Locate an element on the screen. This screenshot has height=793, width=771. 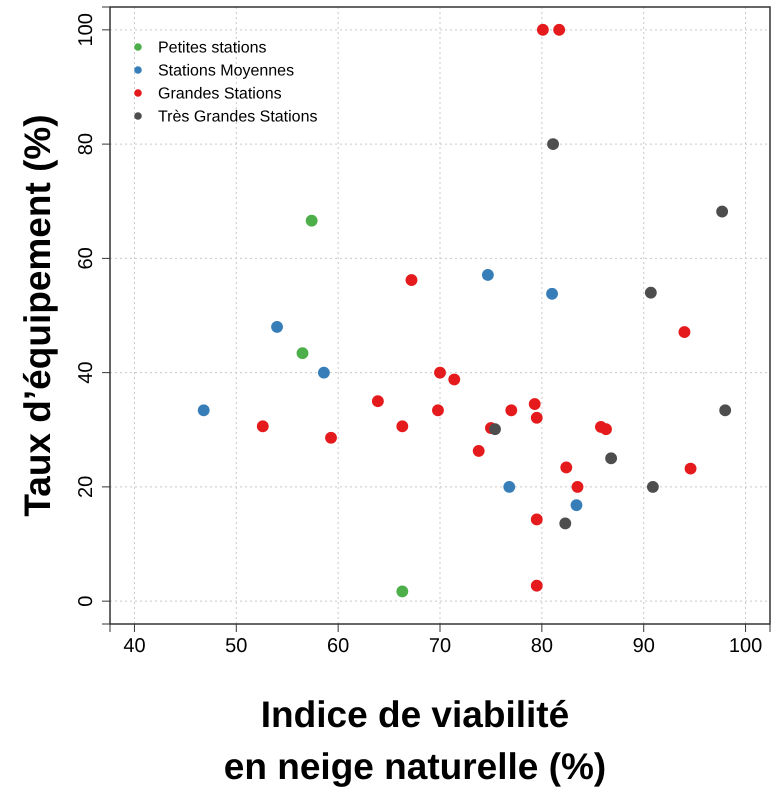
legend-label: Grandes Stations is located at coordinates (220, 94).